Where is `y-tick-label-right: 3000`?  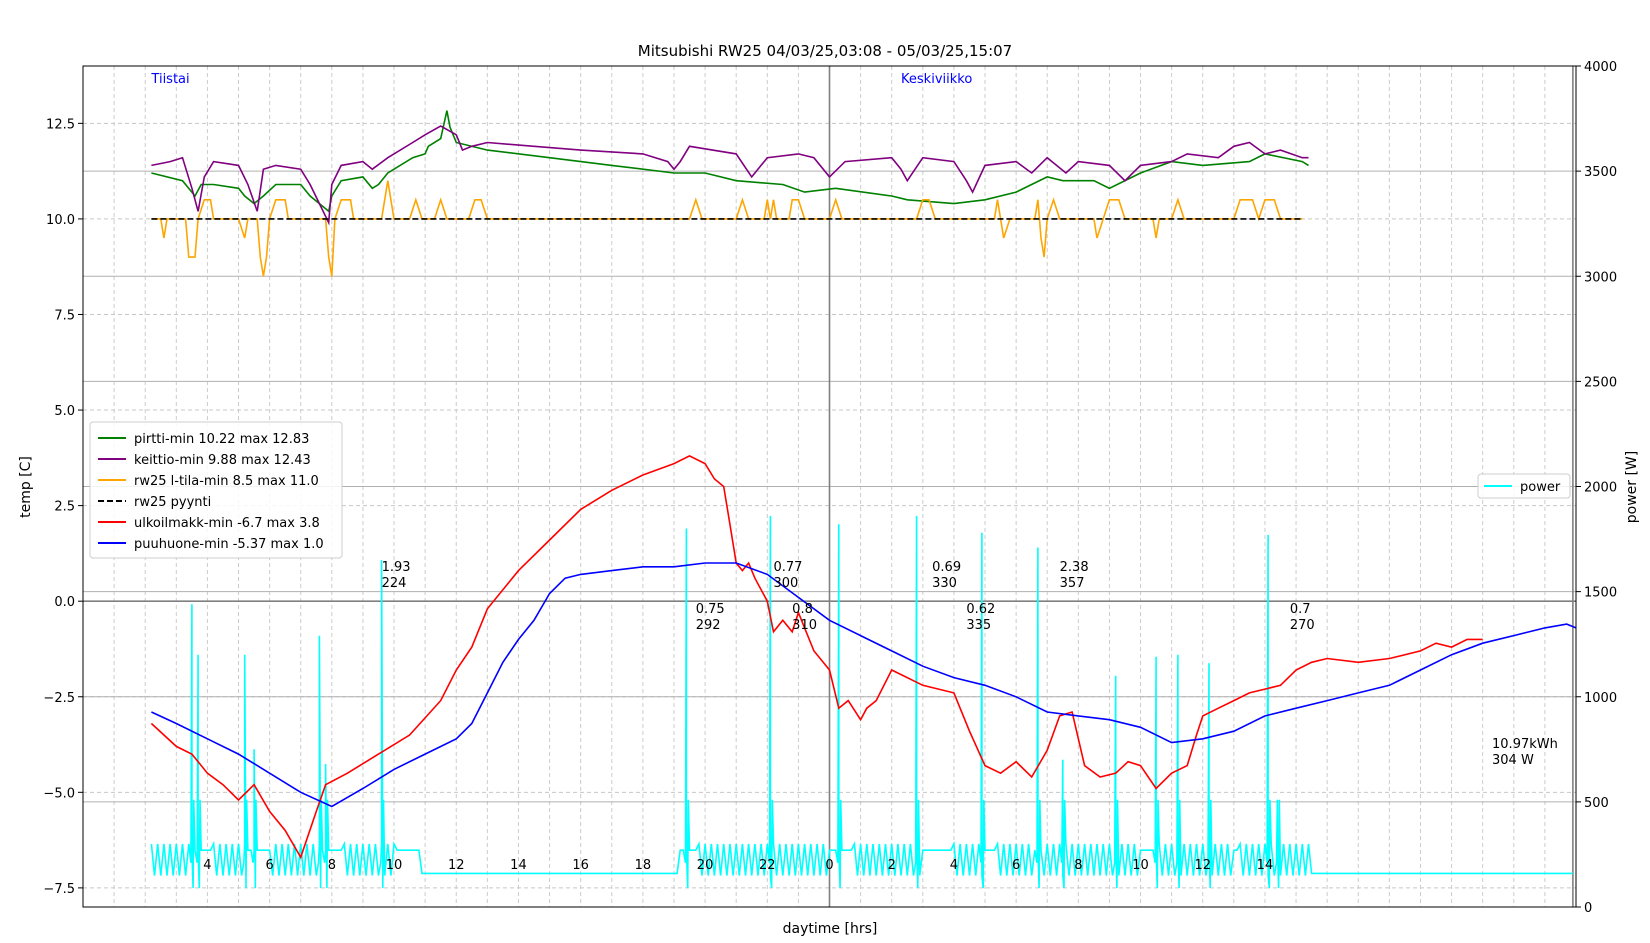 y-tick-label-right: 3000 is located at coordinates (1600, 277).